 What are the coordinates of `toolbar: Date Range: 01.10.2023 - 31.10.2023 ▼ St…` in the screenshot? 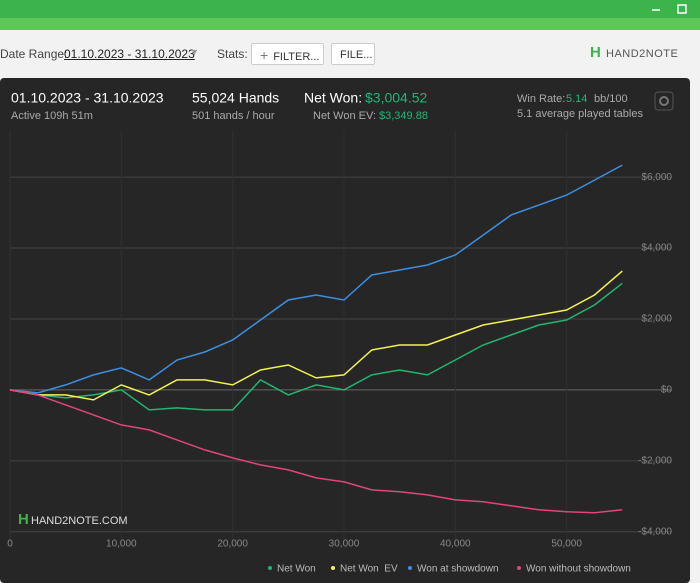 It's located at (350, 54).